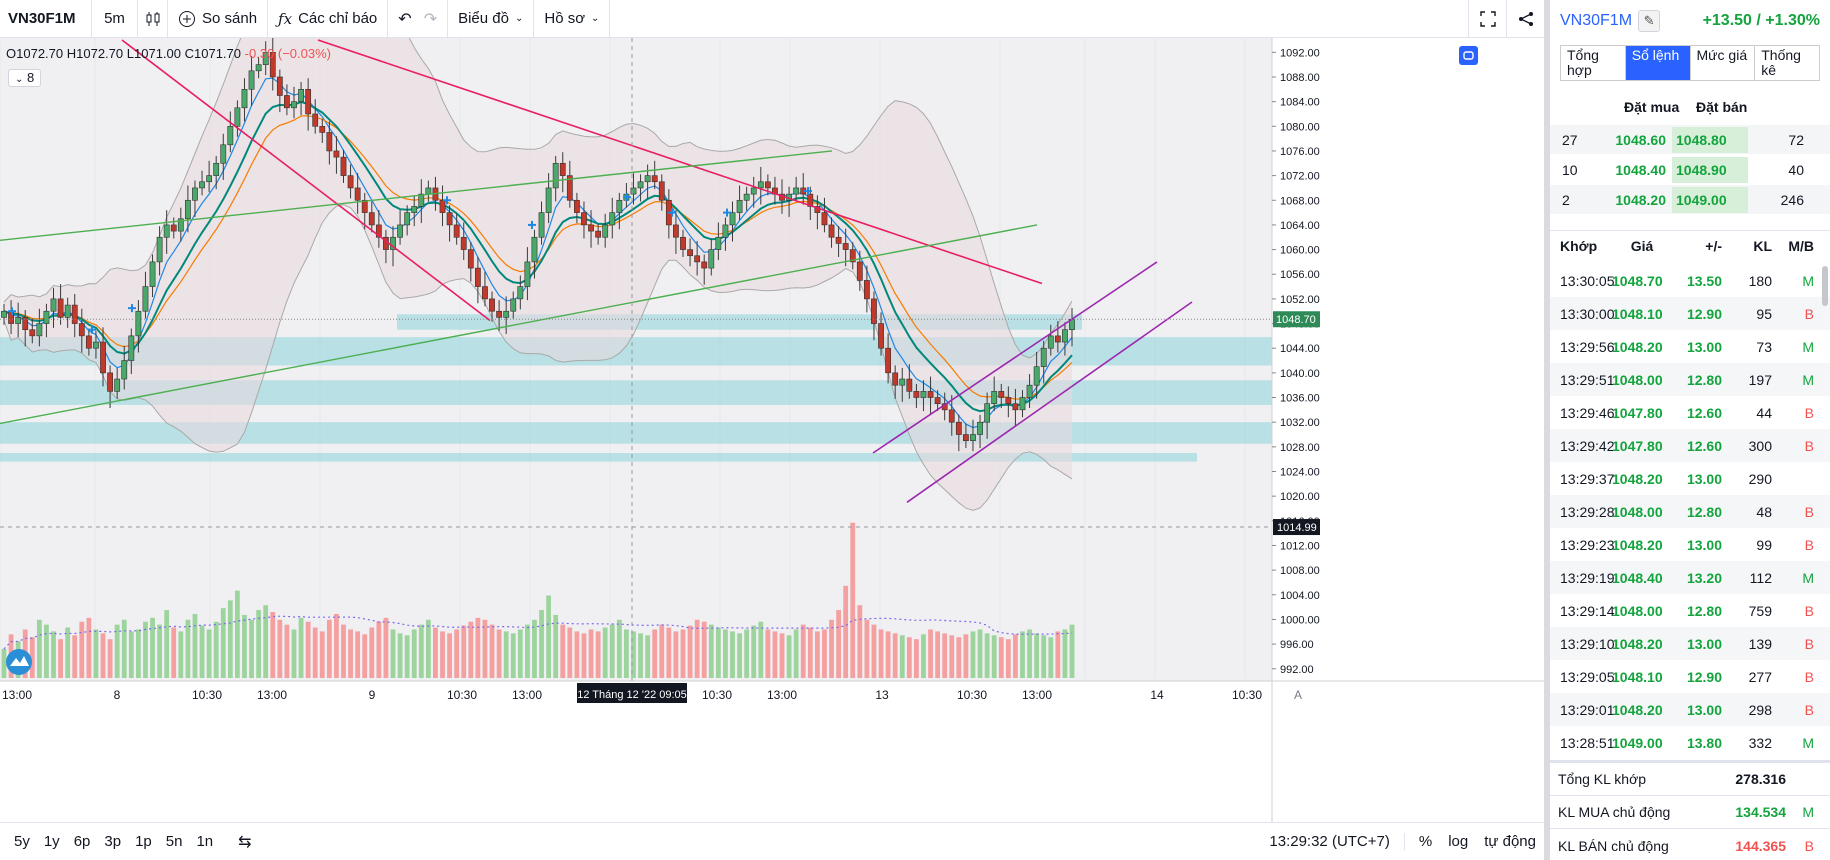  Describe the element at coordinates (1468, 55) in the screenshot. I see `price-scale-button` at that location.